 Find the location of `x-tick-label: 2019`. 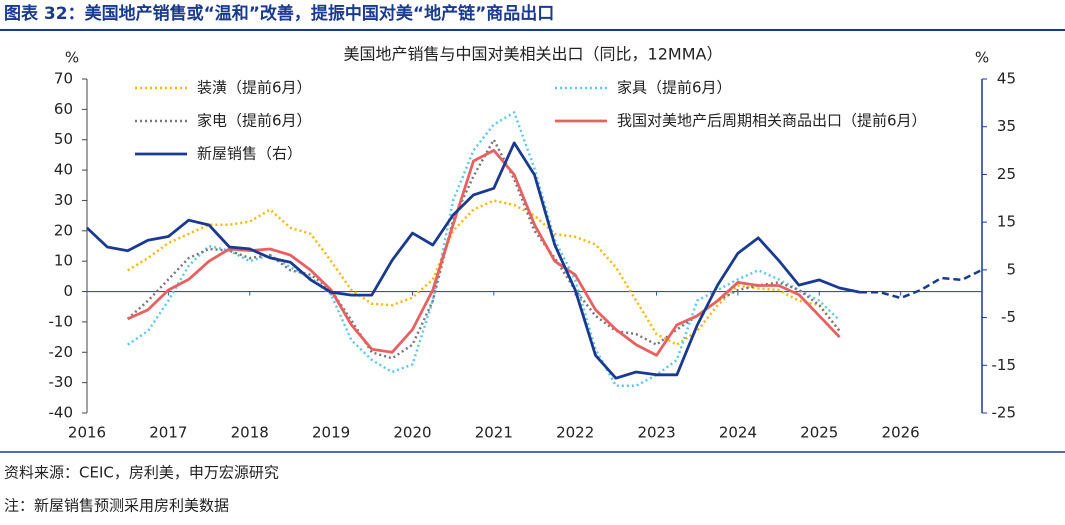

x-tick-label: 2019 is located at coordinates (331, 433).